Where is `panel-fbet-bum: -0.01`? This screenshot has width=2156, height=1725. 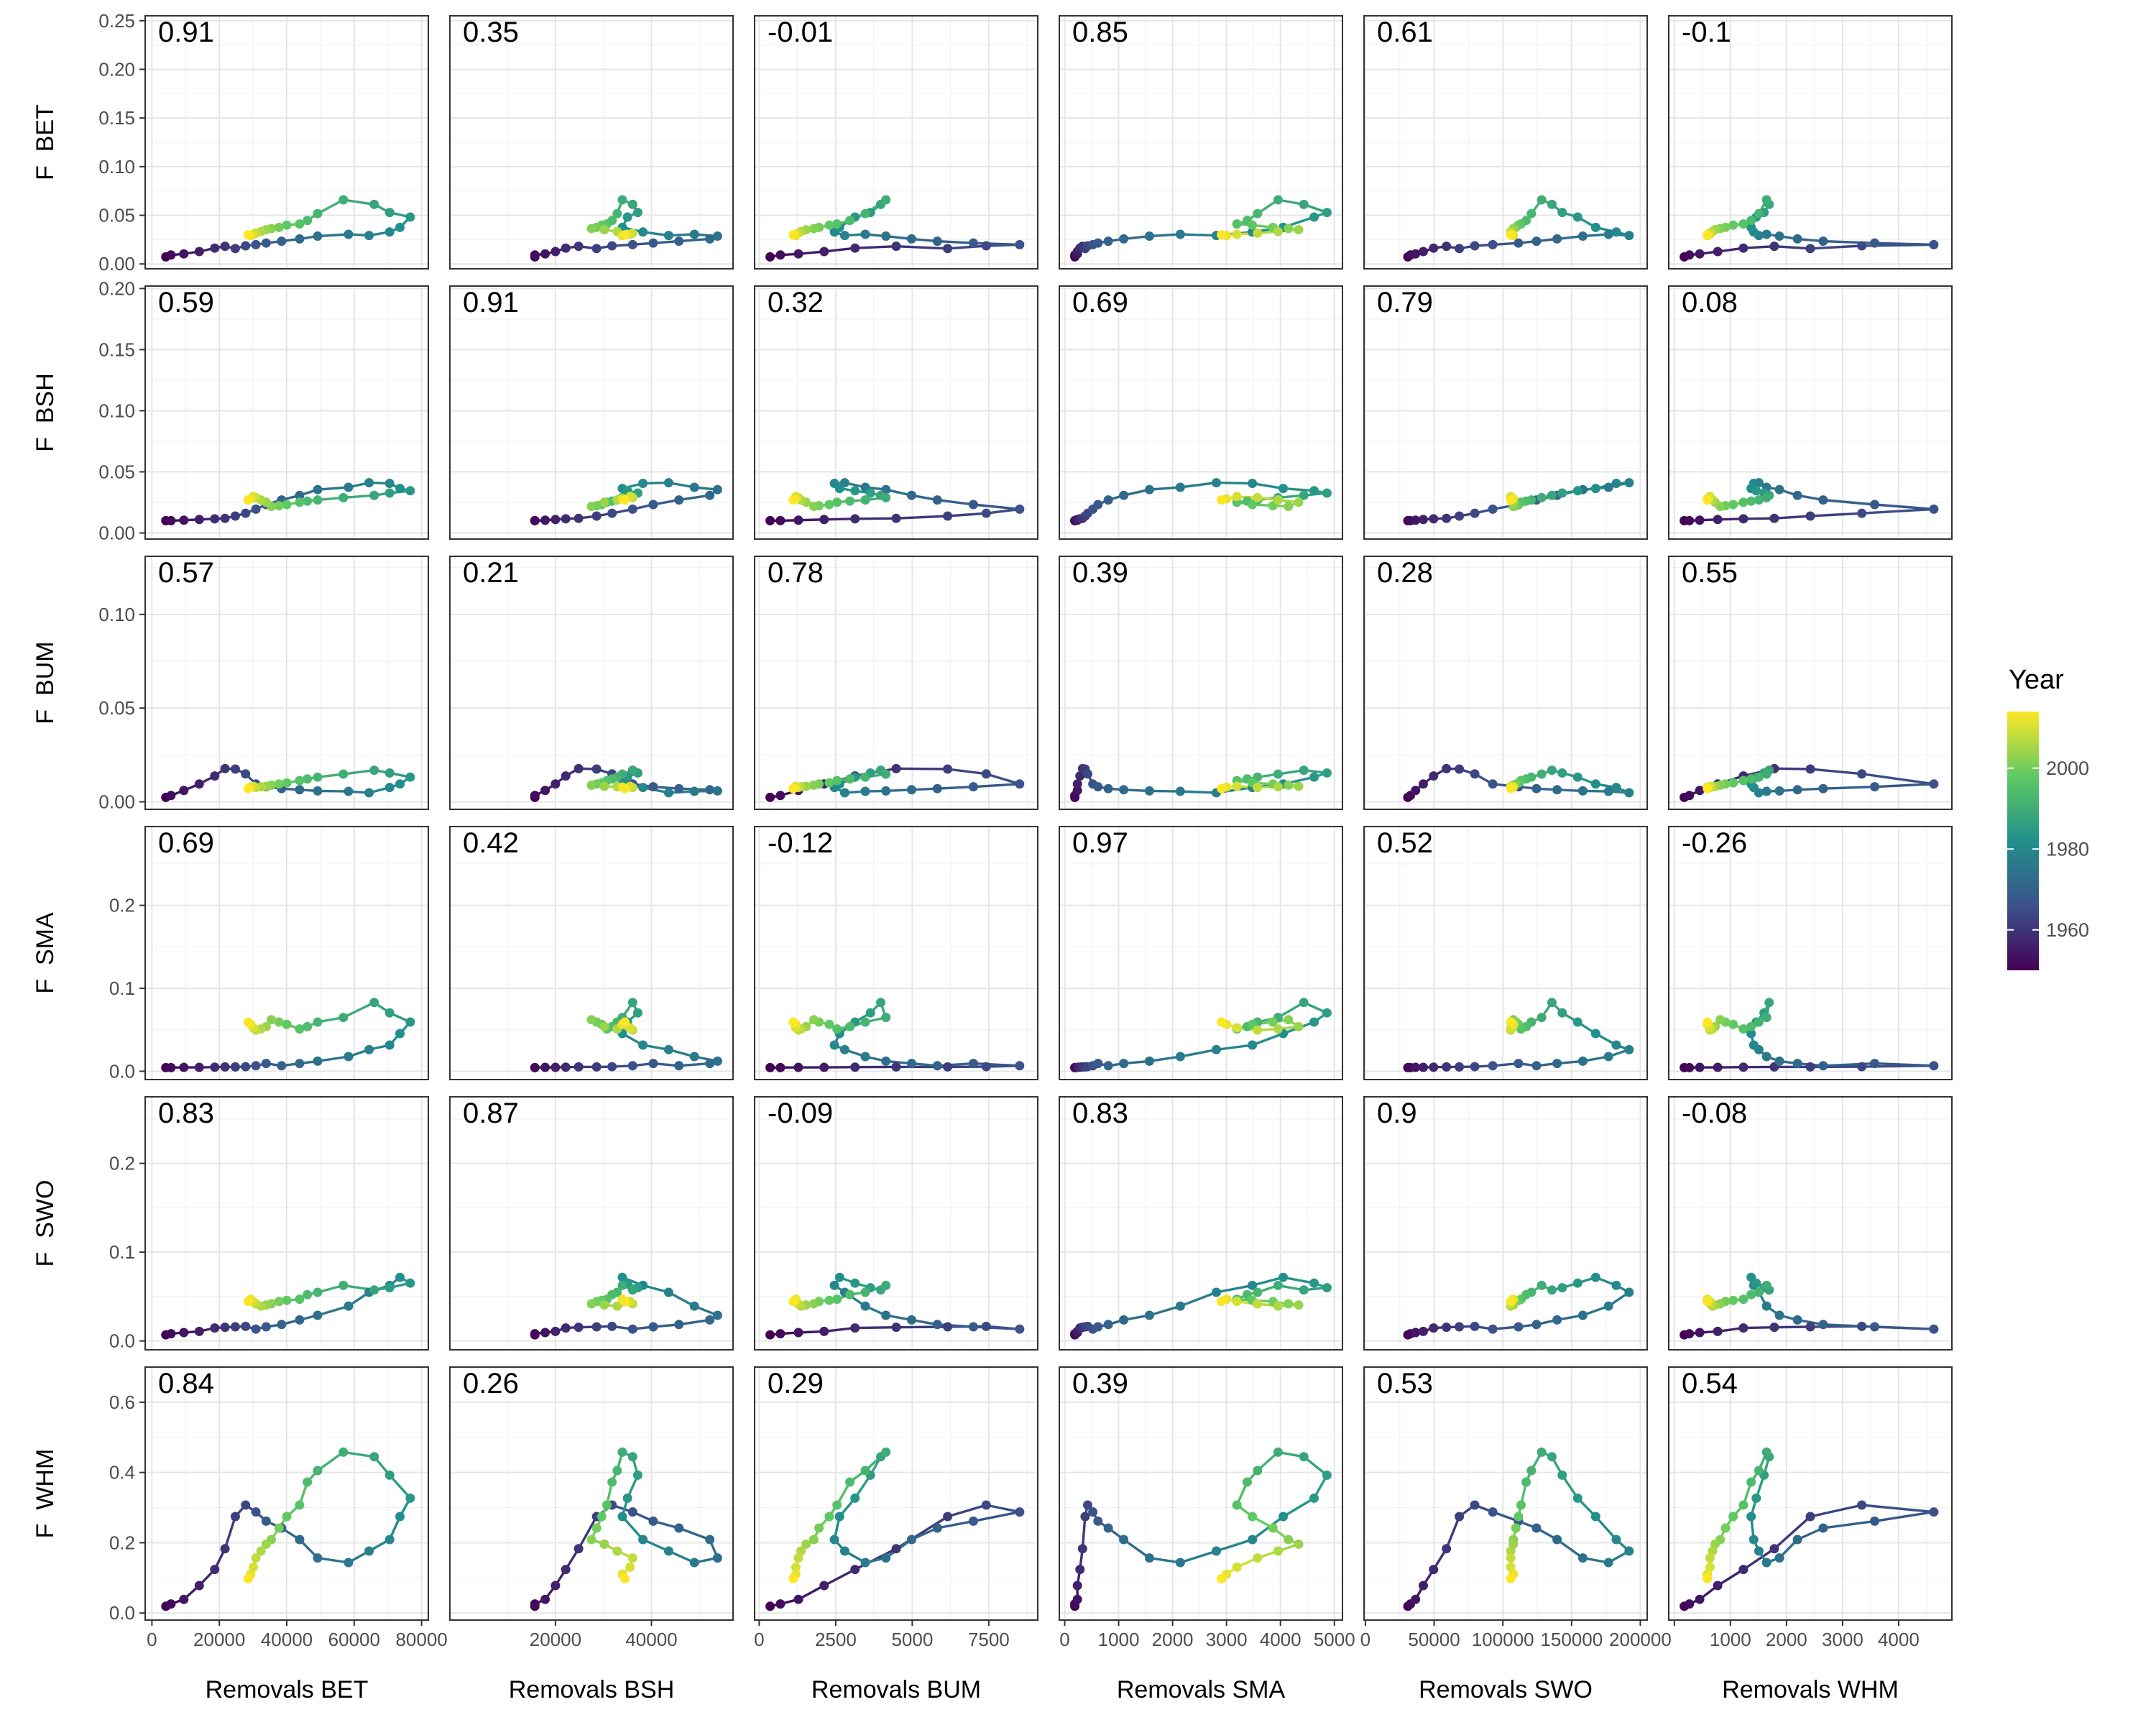
panel-fbet-bum: -0.01 is located at coordinates (896, 142).